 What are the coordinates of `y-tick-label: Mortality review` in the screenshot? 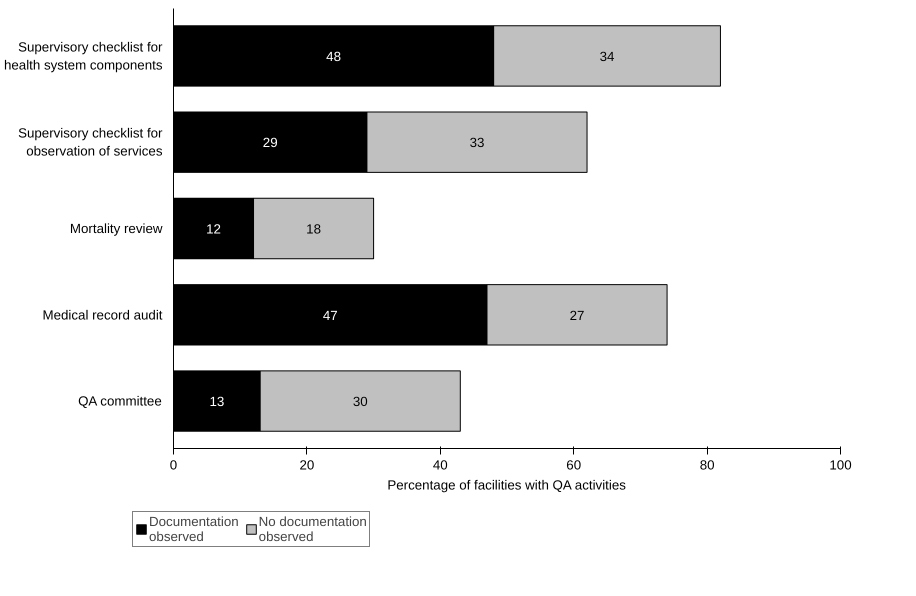 It's located at (116, 228).